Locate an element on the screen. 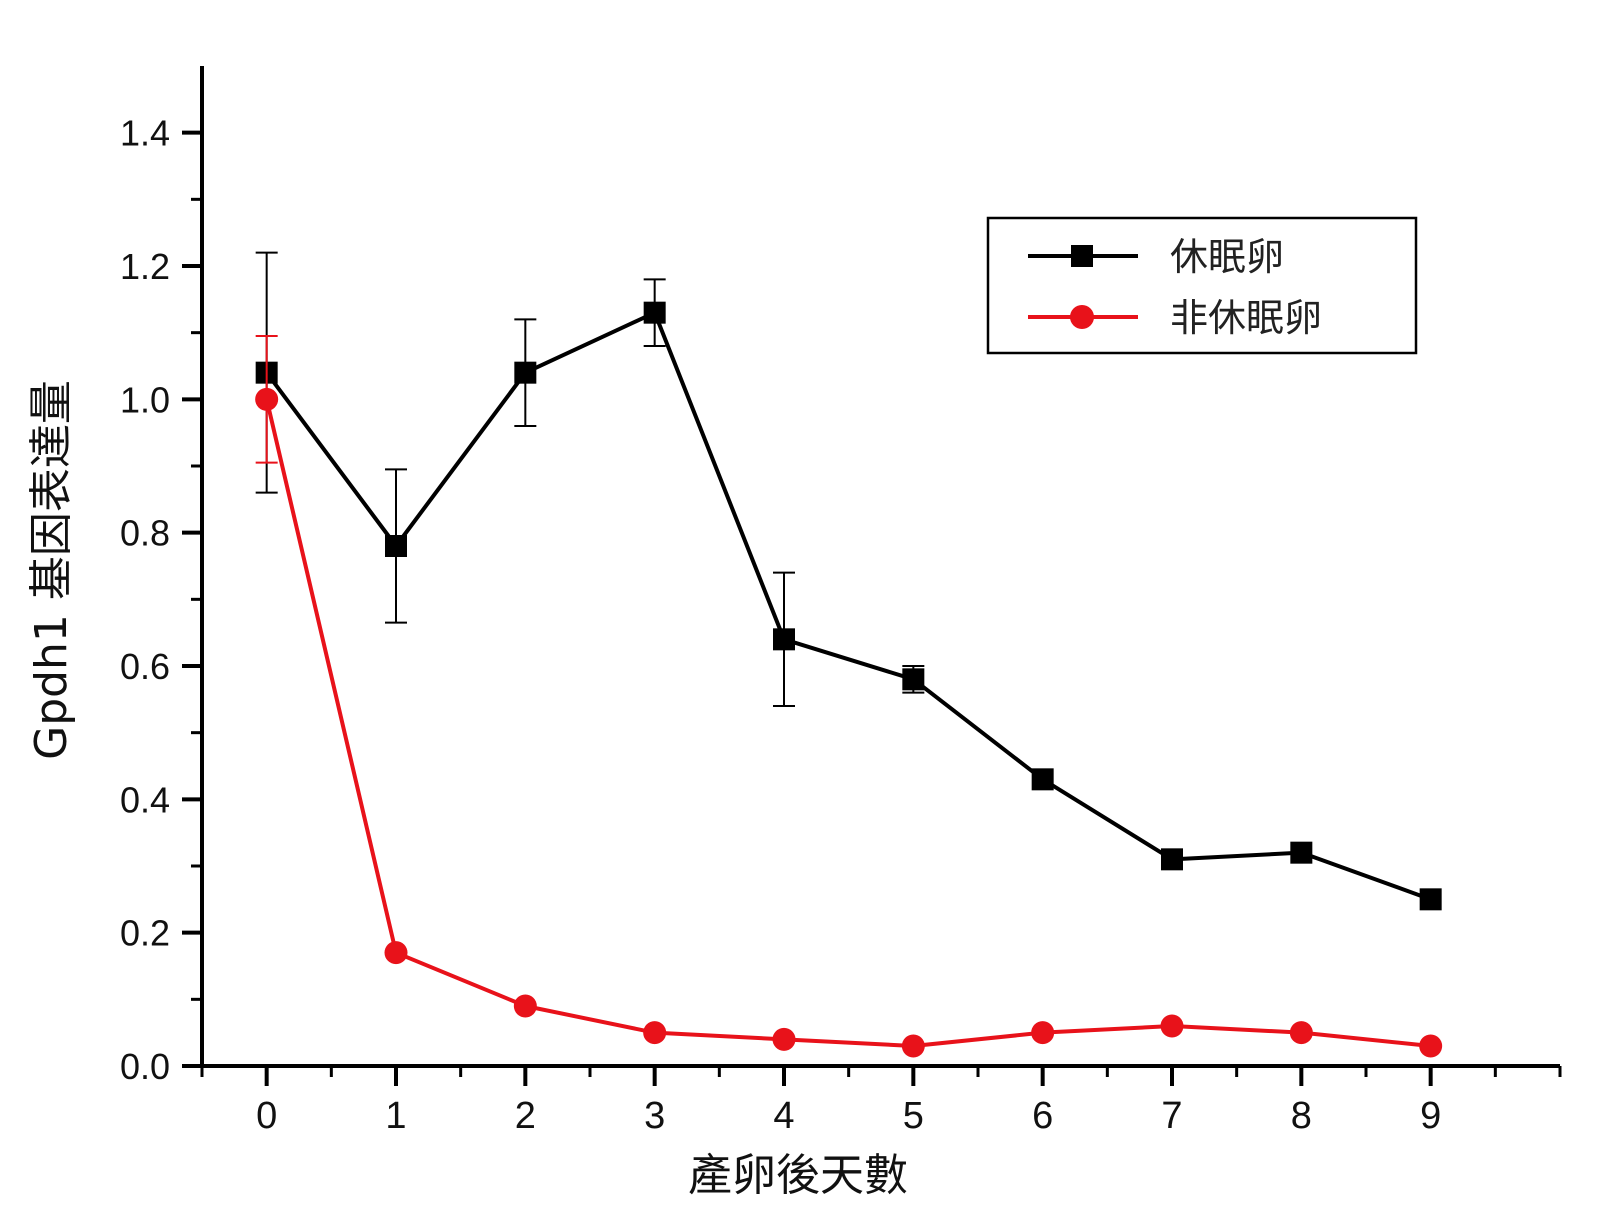  legend: 休眠卵 非休眠卵 is located at coordinates (1202, 285).